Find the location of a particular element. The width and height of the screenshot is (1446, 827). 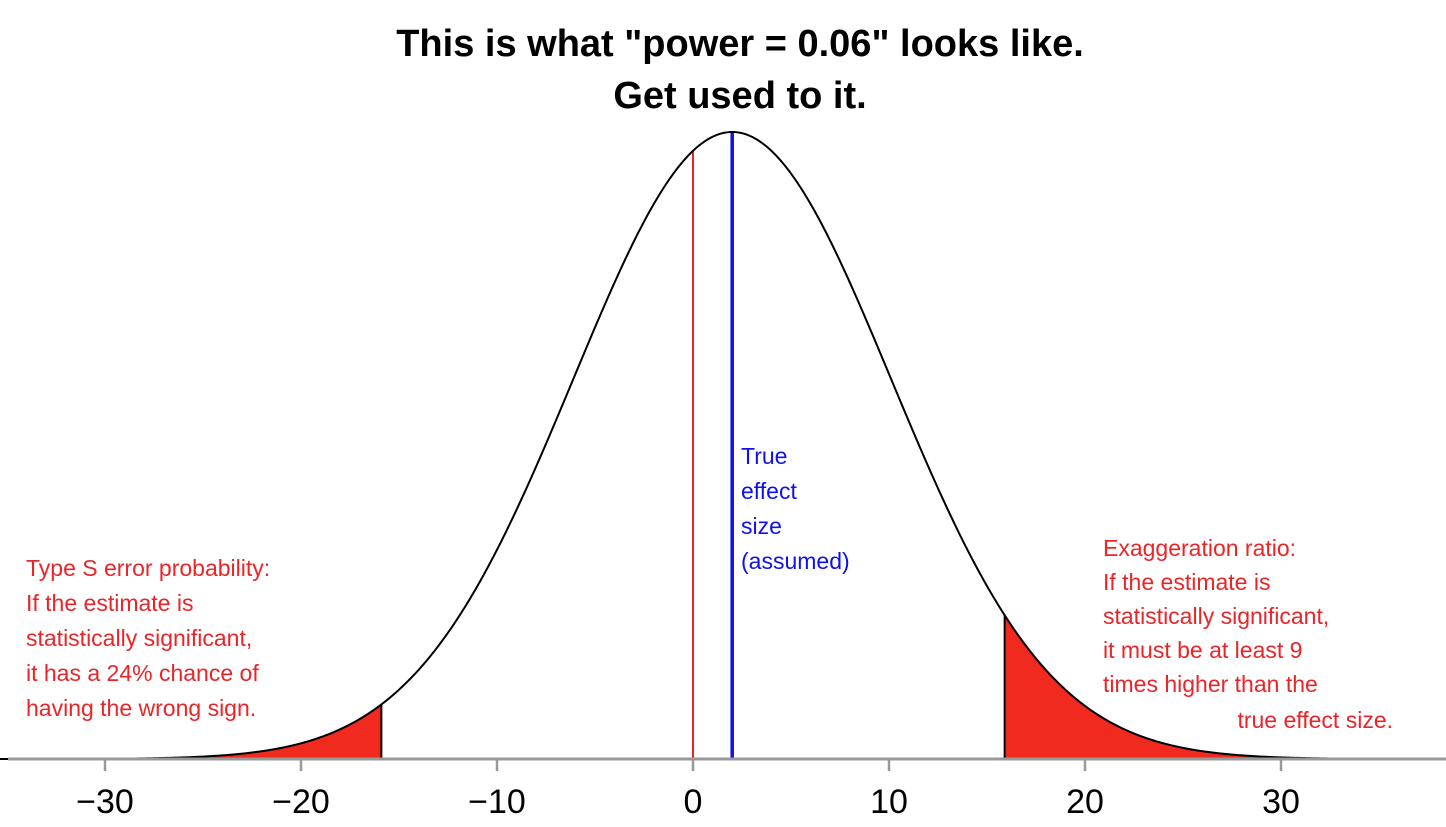

true-effect-line-3: size is located at coordinates (761, 526).